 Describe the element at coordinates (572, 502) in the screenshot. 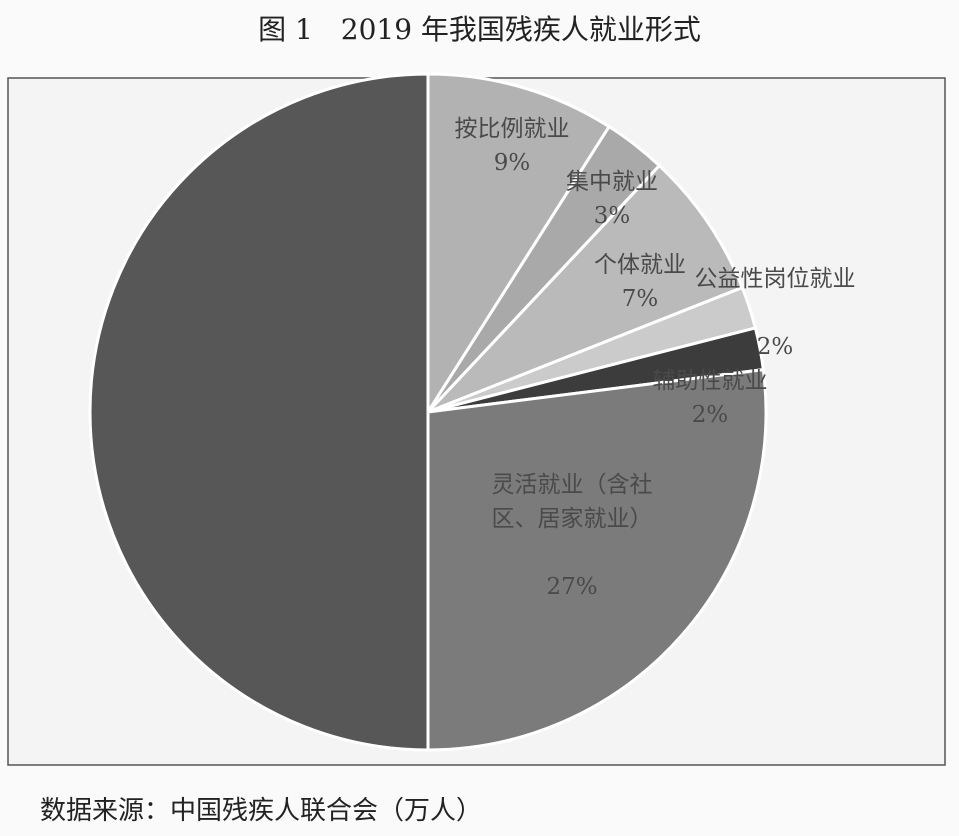

I see `slice-label: 灵活就业（含社区、居家就业）` at that location.